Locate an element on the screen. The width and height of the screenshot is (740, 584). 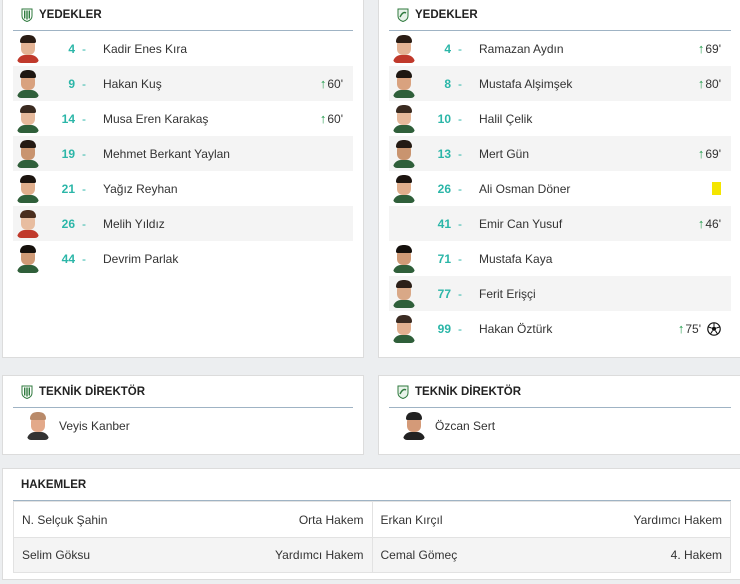
player-name: Ramazan Aydın is located at coordinates (521, 48).